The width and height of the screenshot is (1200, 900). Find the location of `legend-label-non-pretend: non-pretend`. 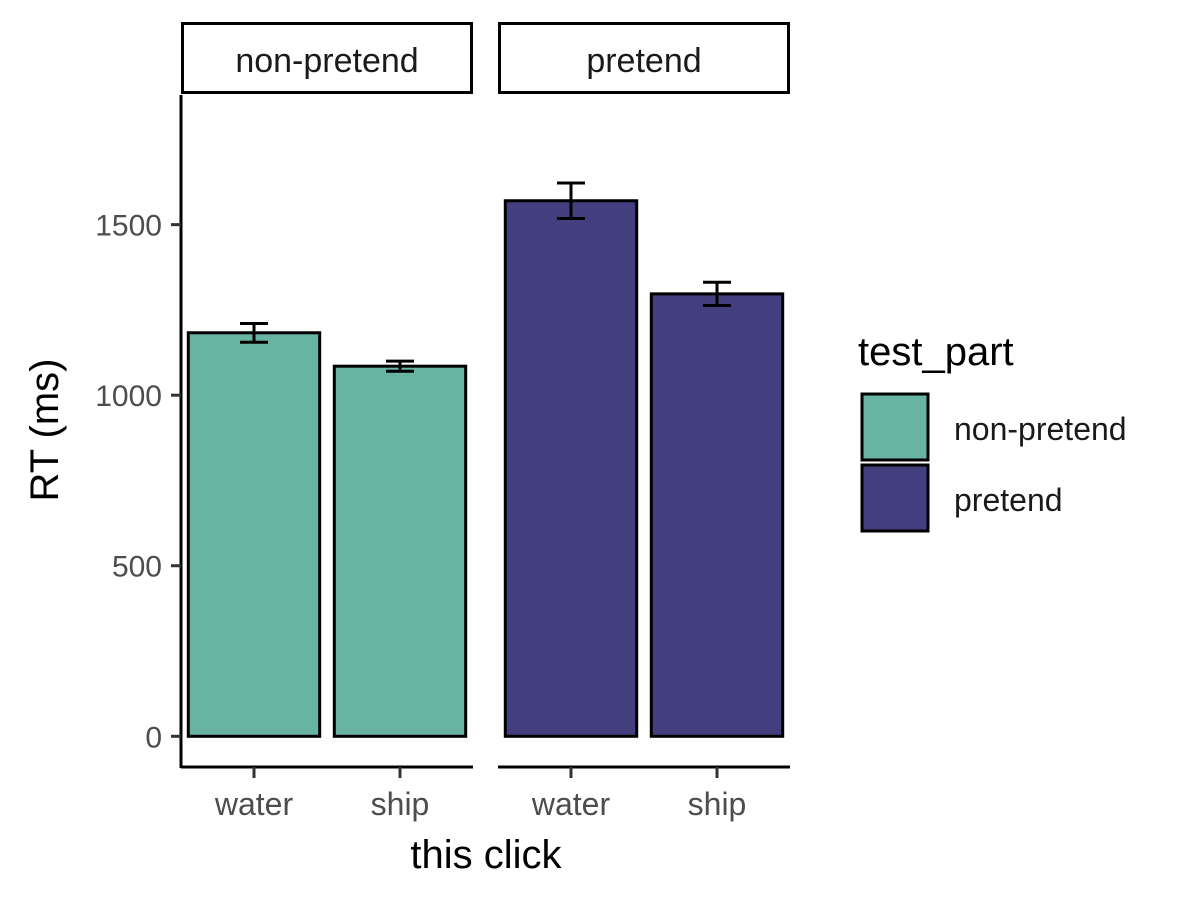

legend-label-non-pretend: non-pretend is located at coordinates (1040, 429).